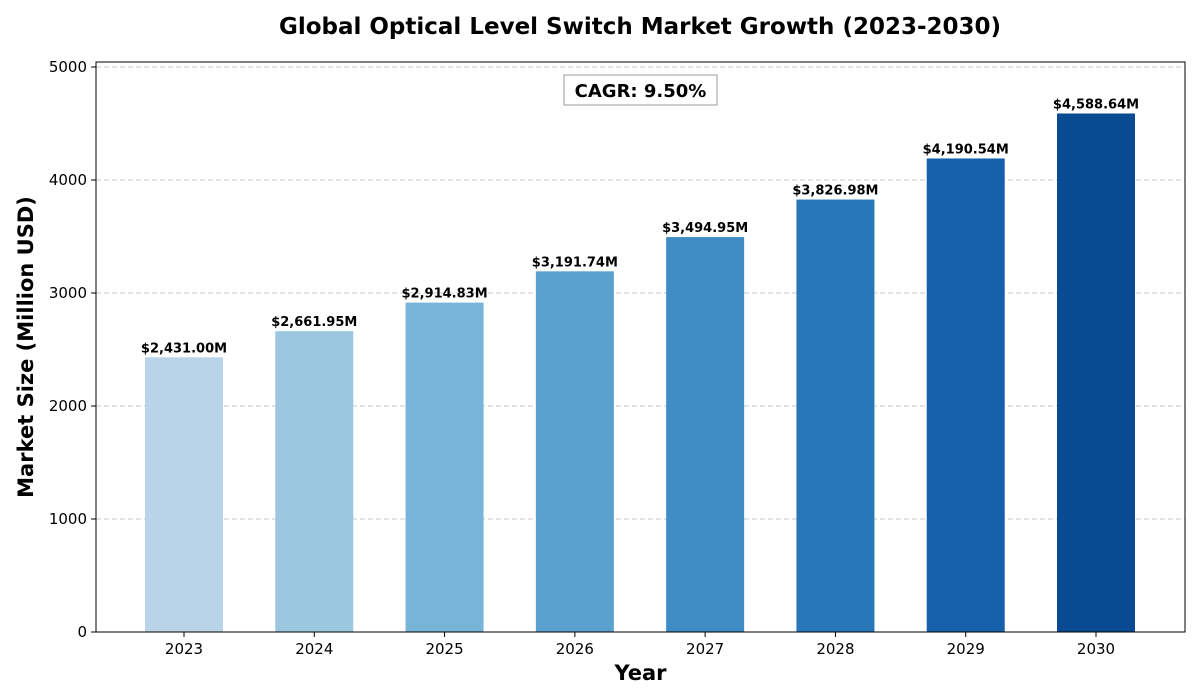  Describe the element at coordinates (575, 649) in the screenshot. I see `x-tick-label: 2026` at that location.